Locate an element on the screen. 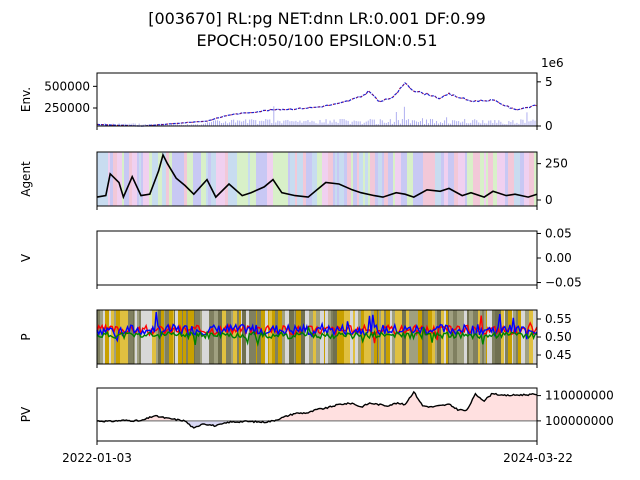 Image resolution: width=640 pixels, height=480 pixels. pv-loss-area is located at coordinates (317, 424).